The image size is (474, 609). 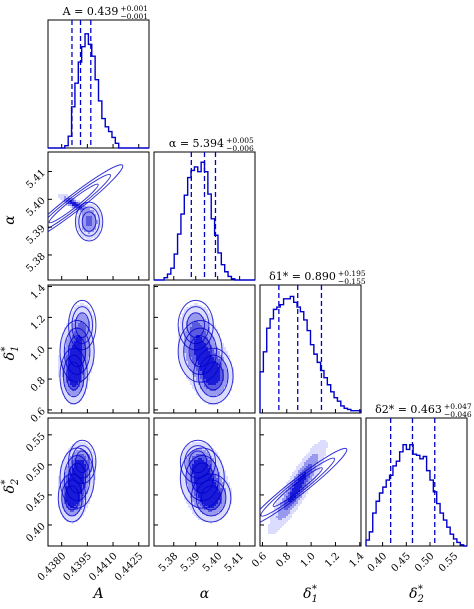 What do you see at coordinates (302, 276) in the screenshot?
I see `panel-title: δ1* = 0.890` at bounding box center [302, 276].